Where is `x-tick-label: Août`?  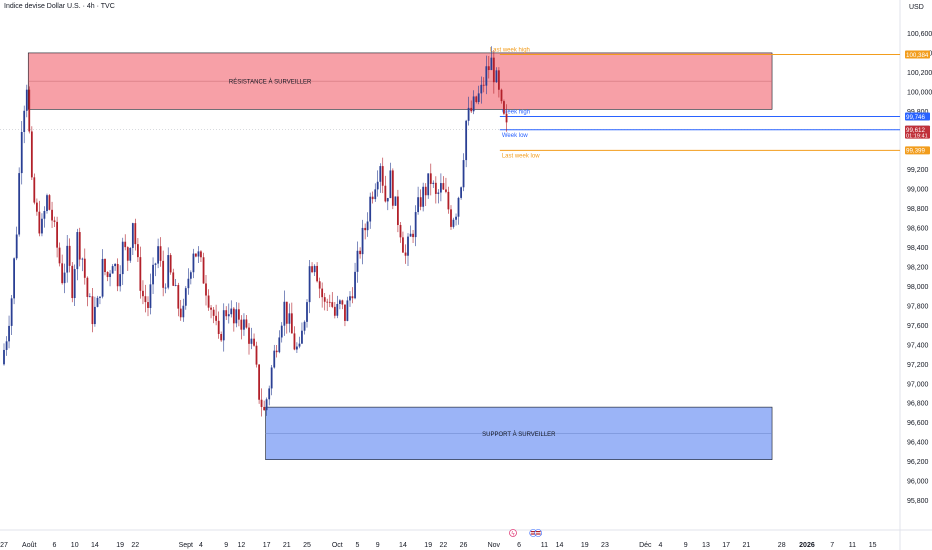
x-tick-label: Août is located at coordinates (29, 545).